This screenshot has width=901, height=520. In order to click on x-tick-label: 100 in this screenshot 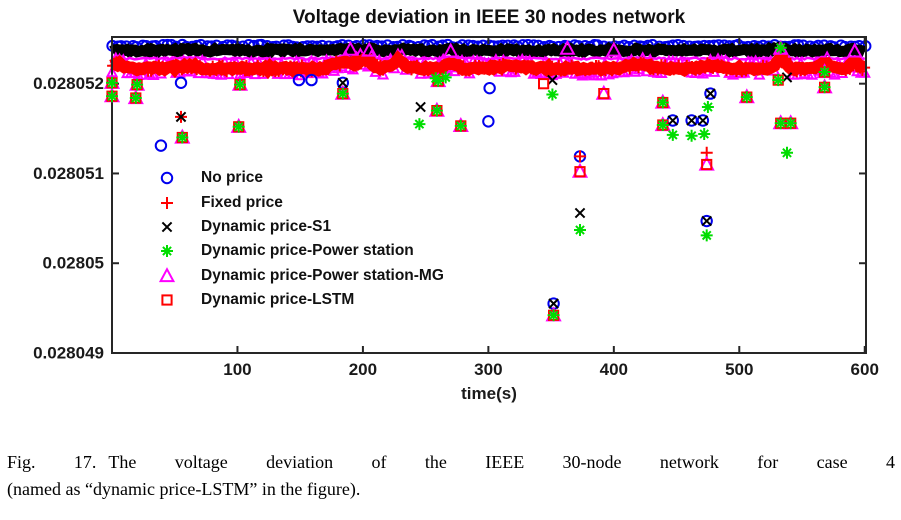, I will do `click(237, 369)`.